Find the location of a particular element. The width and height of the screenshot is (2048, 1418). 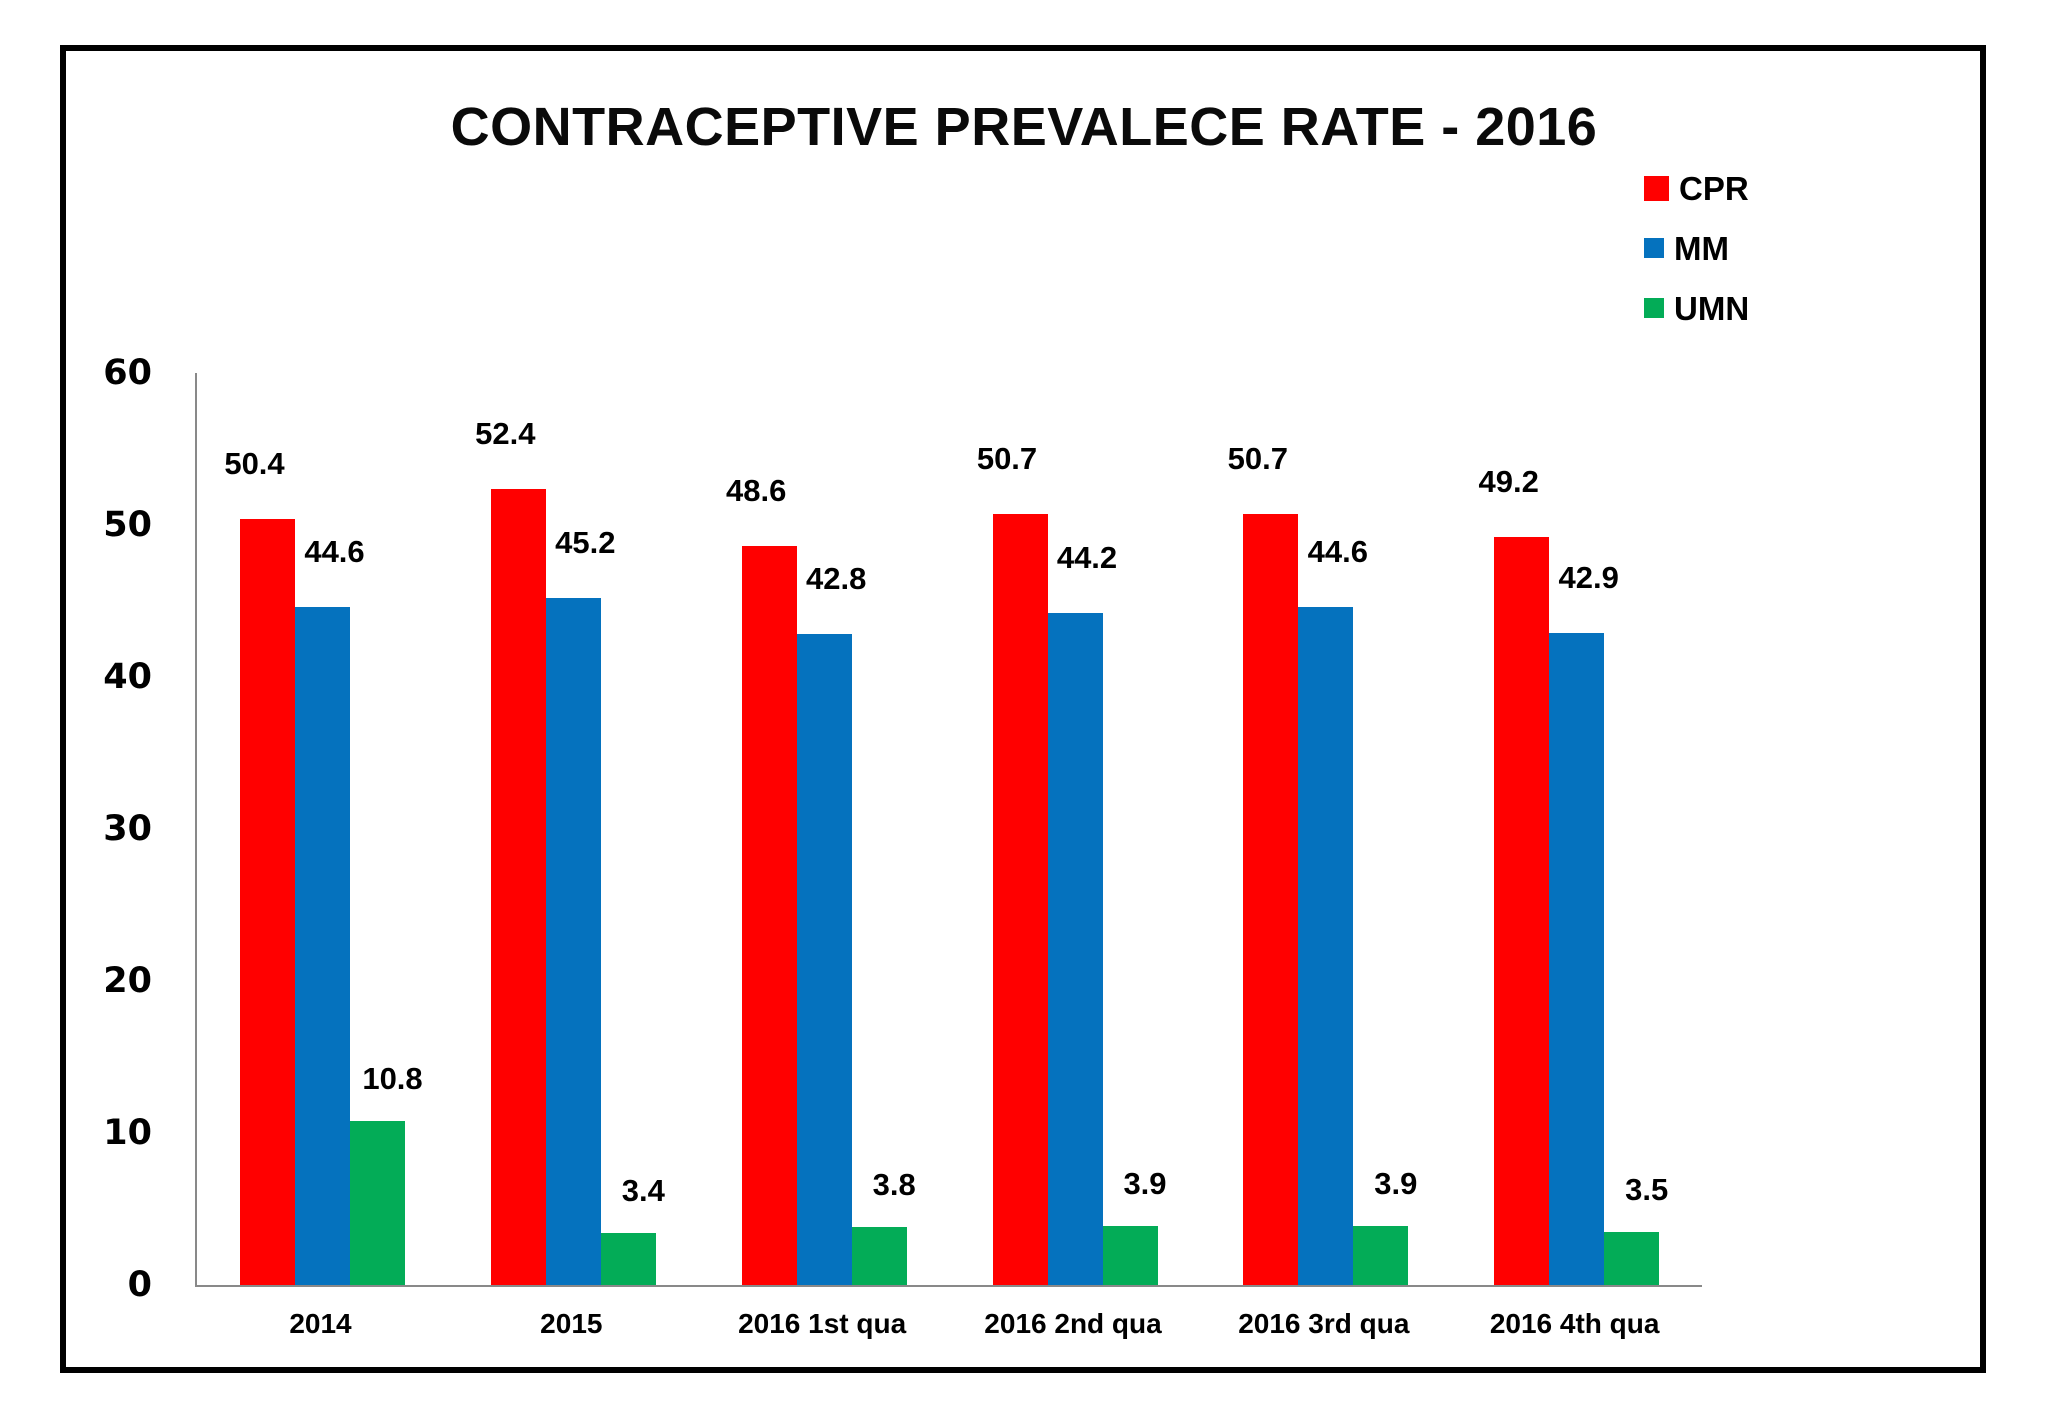

legend-label-umn: UMN is located at coordinates (1712, 308).